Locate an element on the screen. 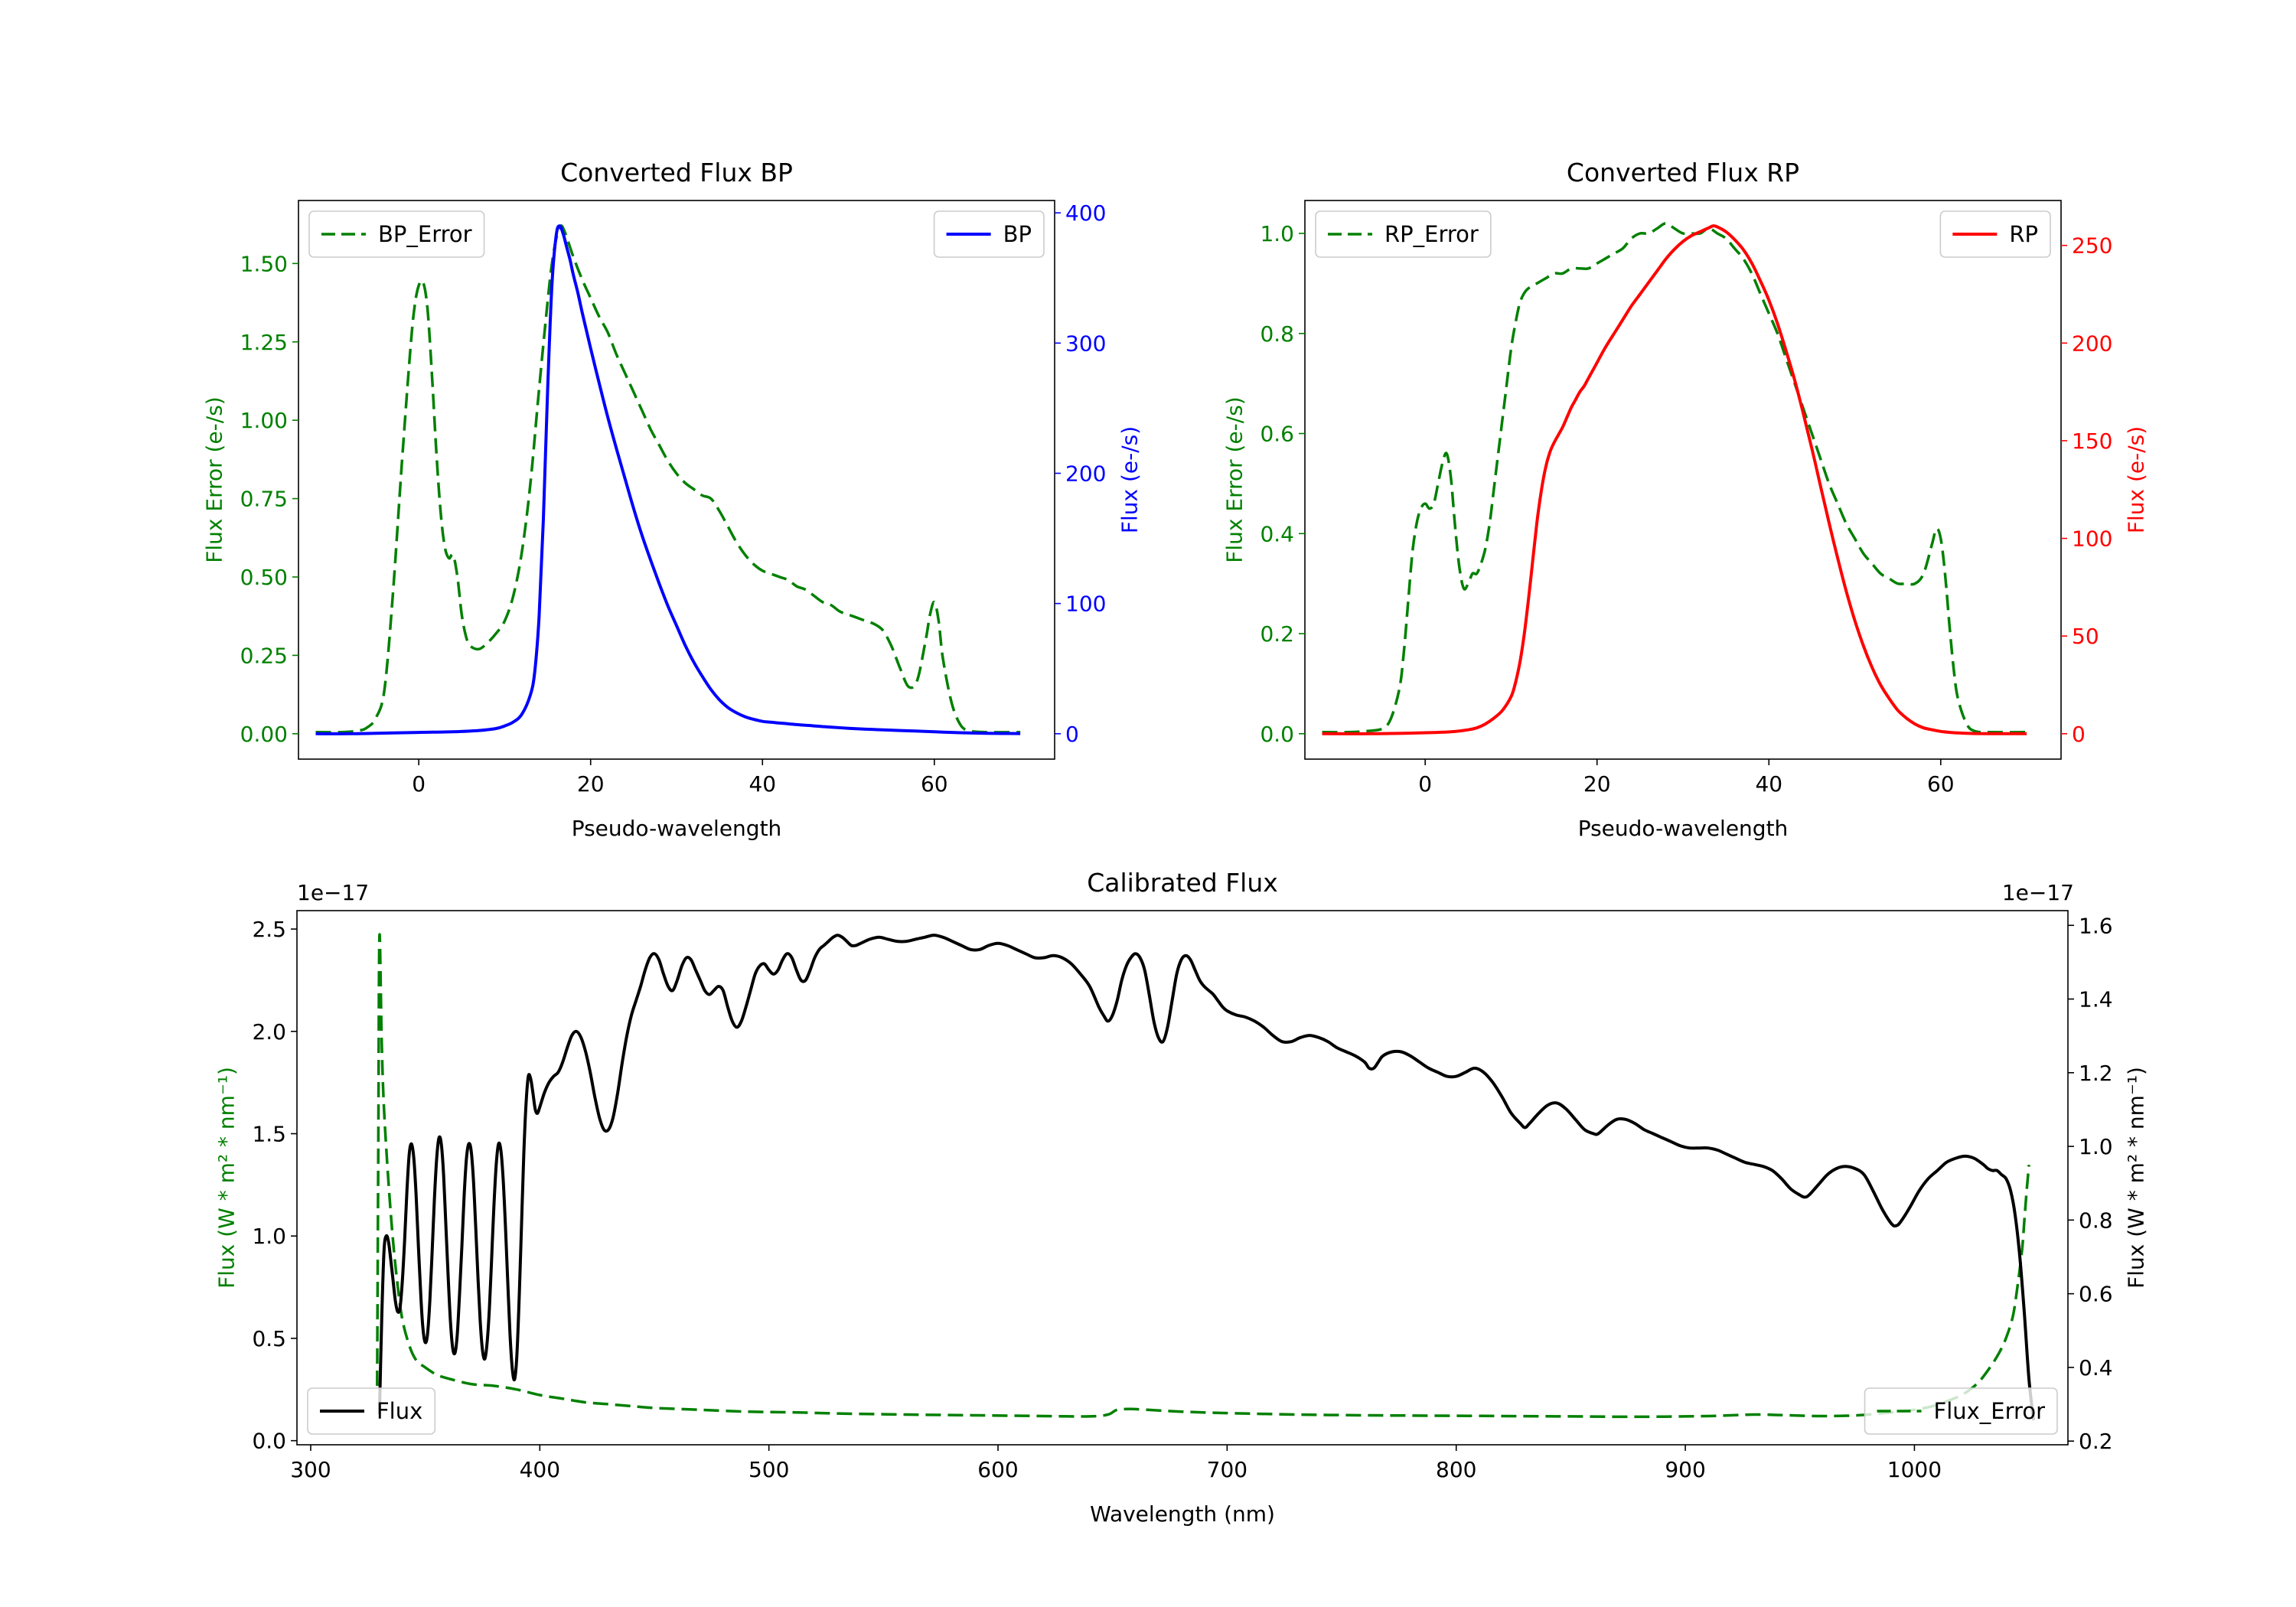 The image size is (2296, 1607). chart-title: Converted Flux RP is located at coordinates (1683, 172).